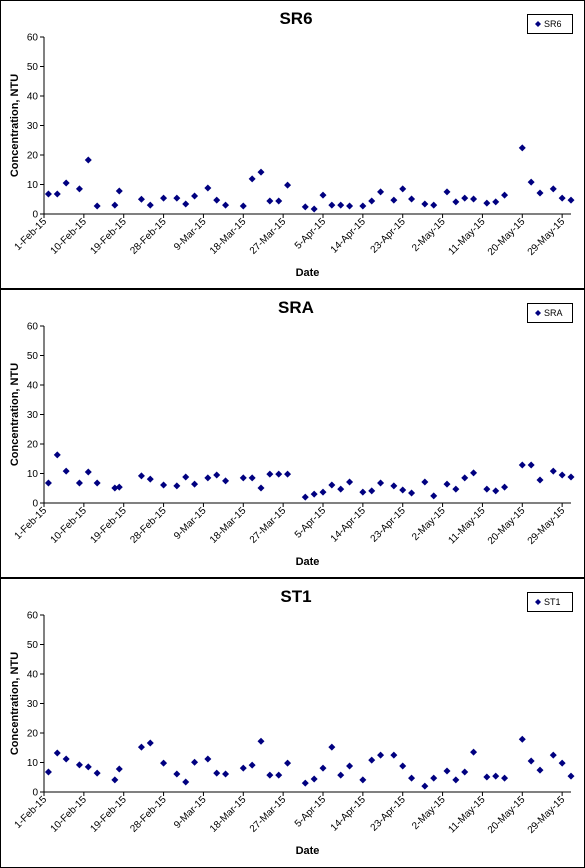 Image resolution: width=585 pixels, height=868 pixels. I want to click on legend-label: SRA, so click(553, 313).